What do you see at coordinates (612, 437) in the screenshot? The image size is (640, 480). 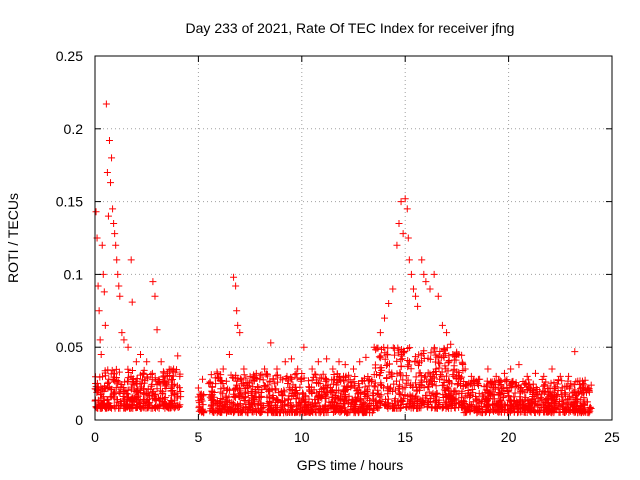 I see `x-tick-label: 25` at bounding box center [612, 437].